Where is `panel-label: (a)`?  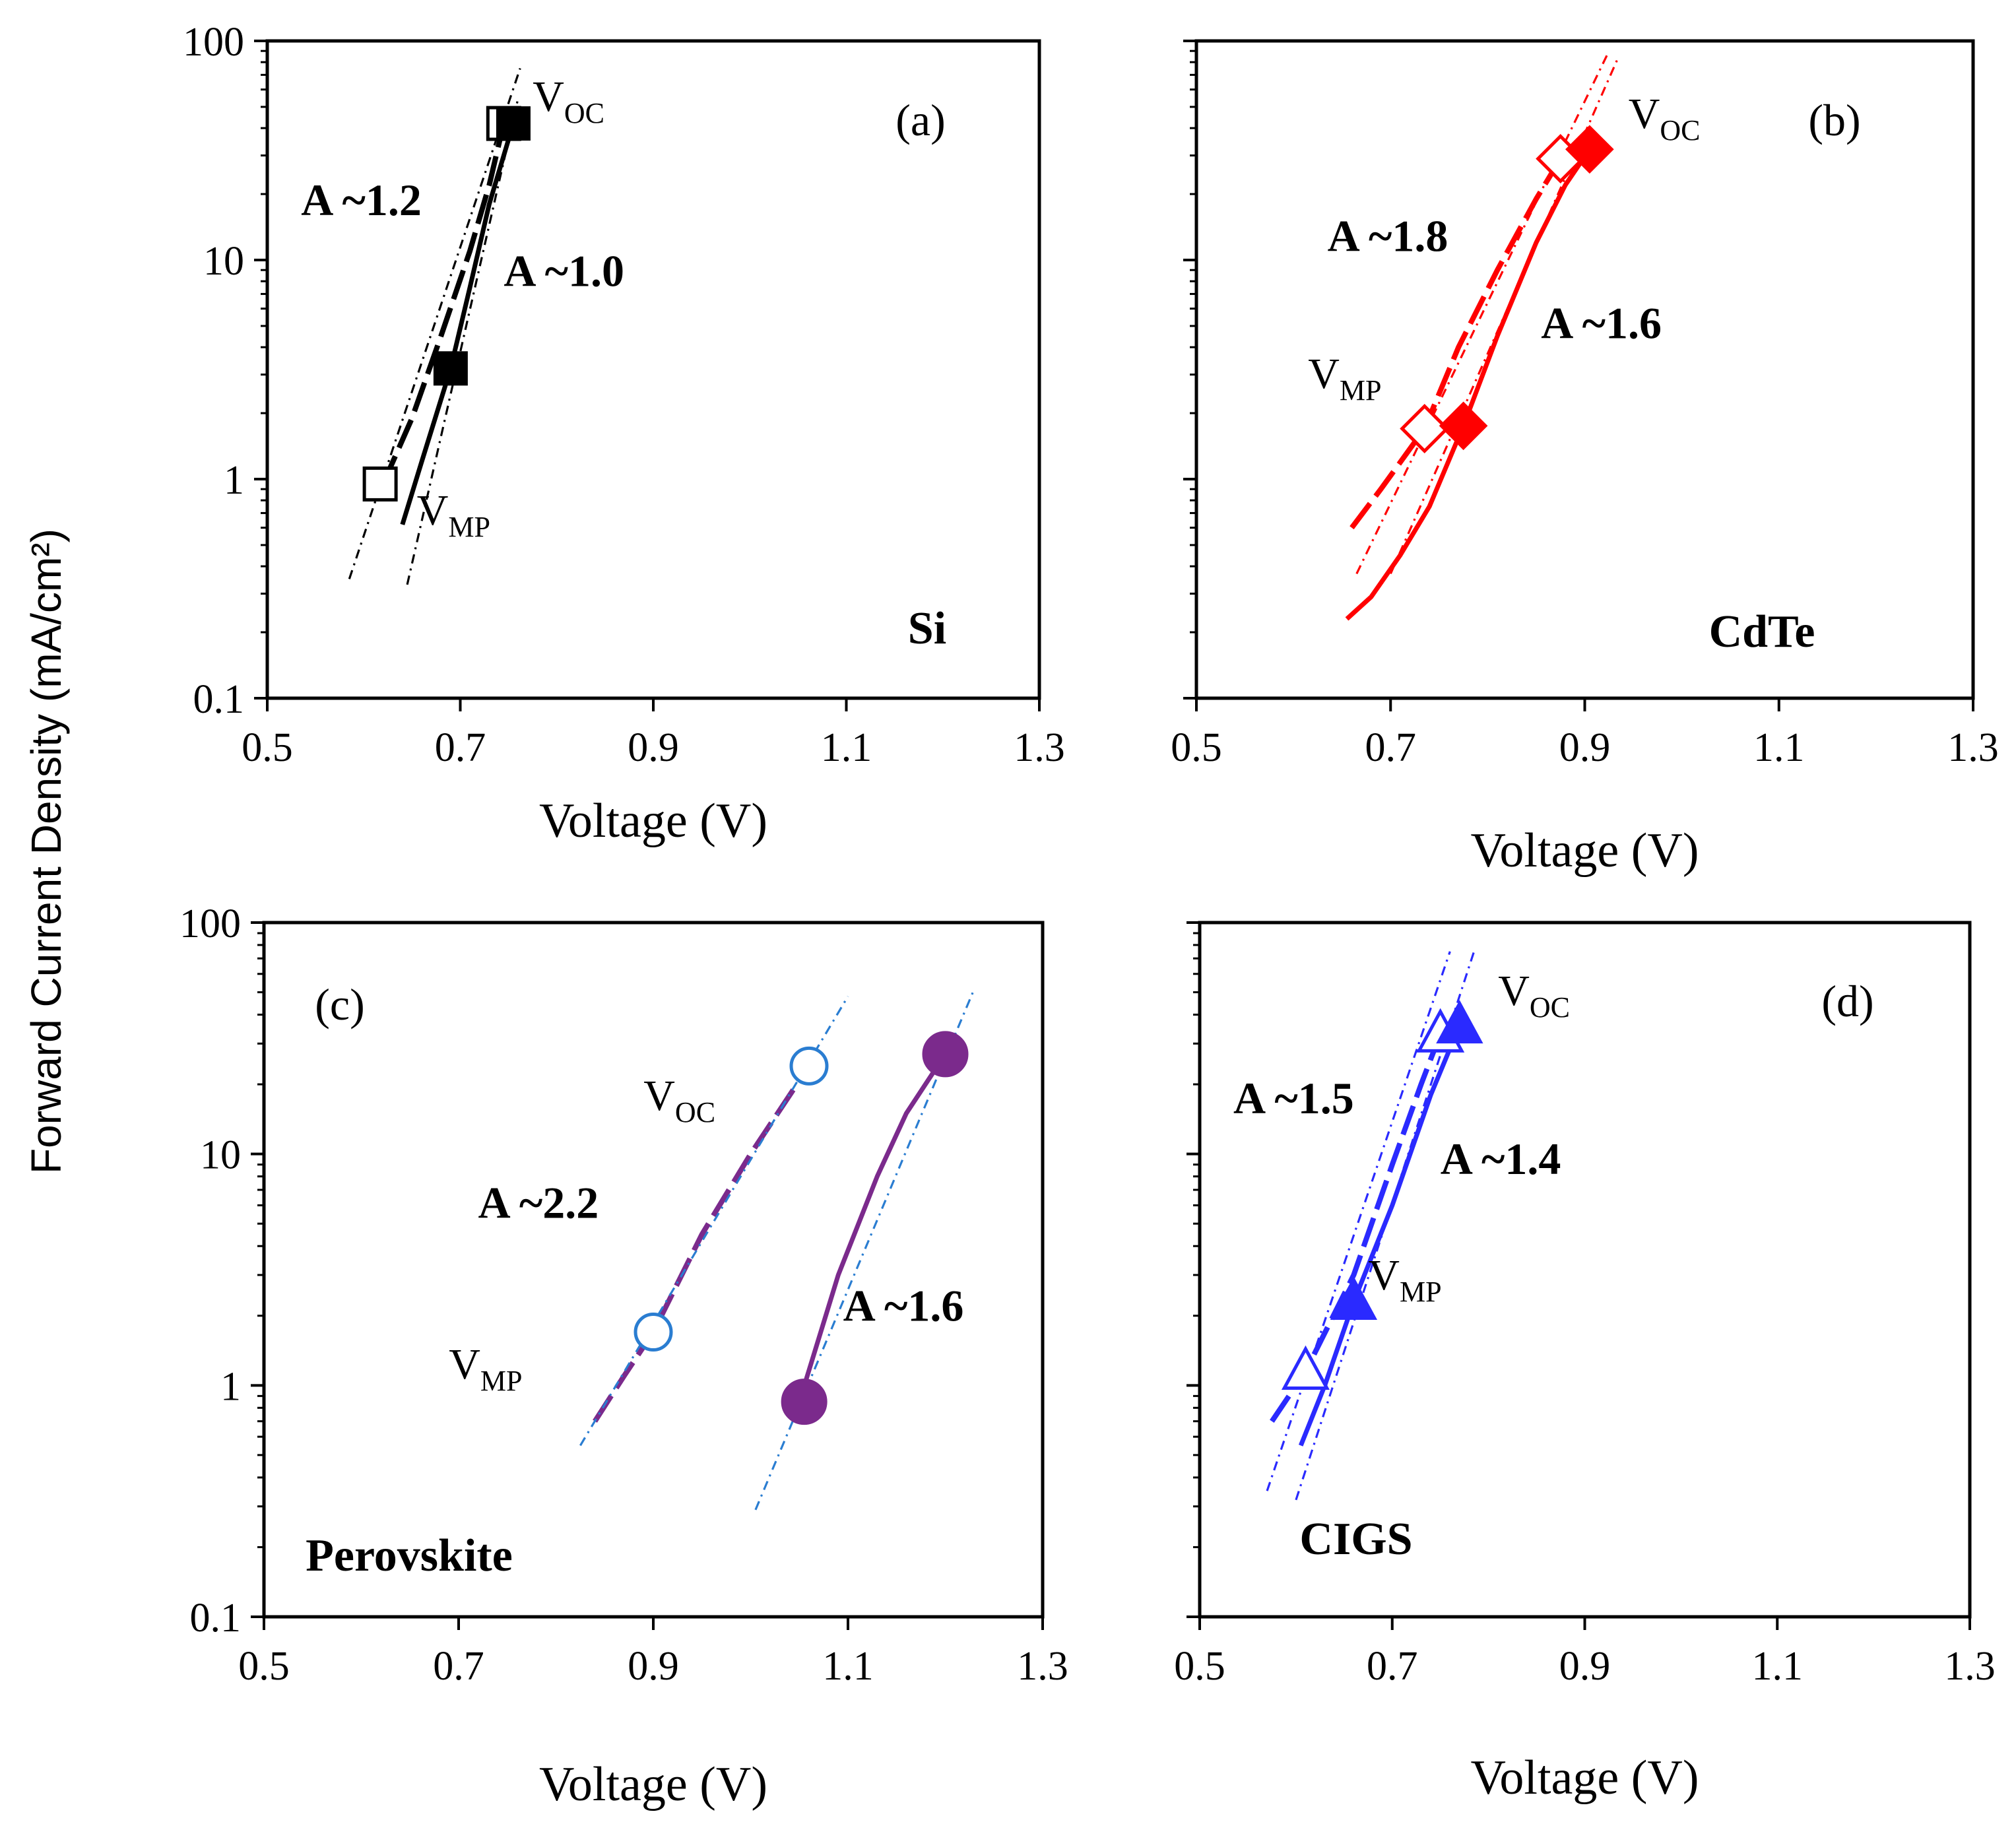 panel-label: (a) is located at coordinates (920, 120).